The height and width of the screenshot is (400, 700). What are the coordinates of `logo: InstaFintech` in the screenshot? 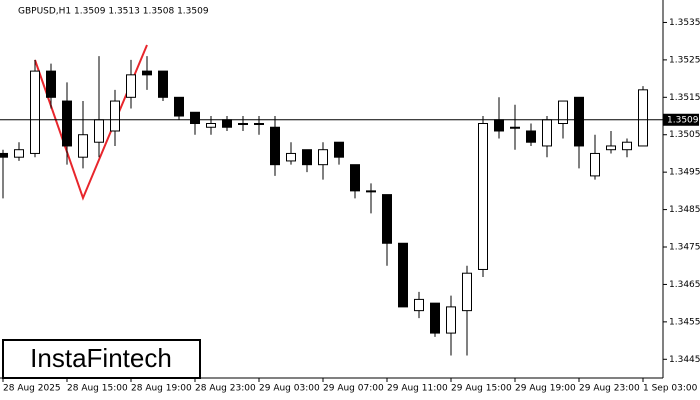 It's located at (101, 358).